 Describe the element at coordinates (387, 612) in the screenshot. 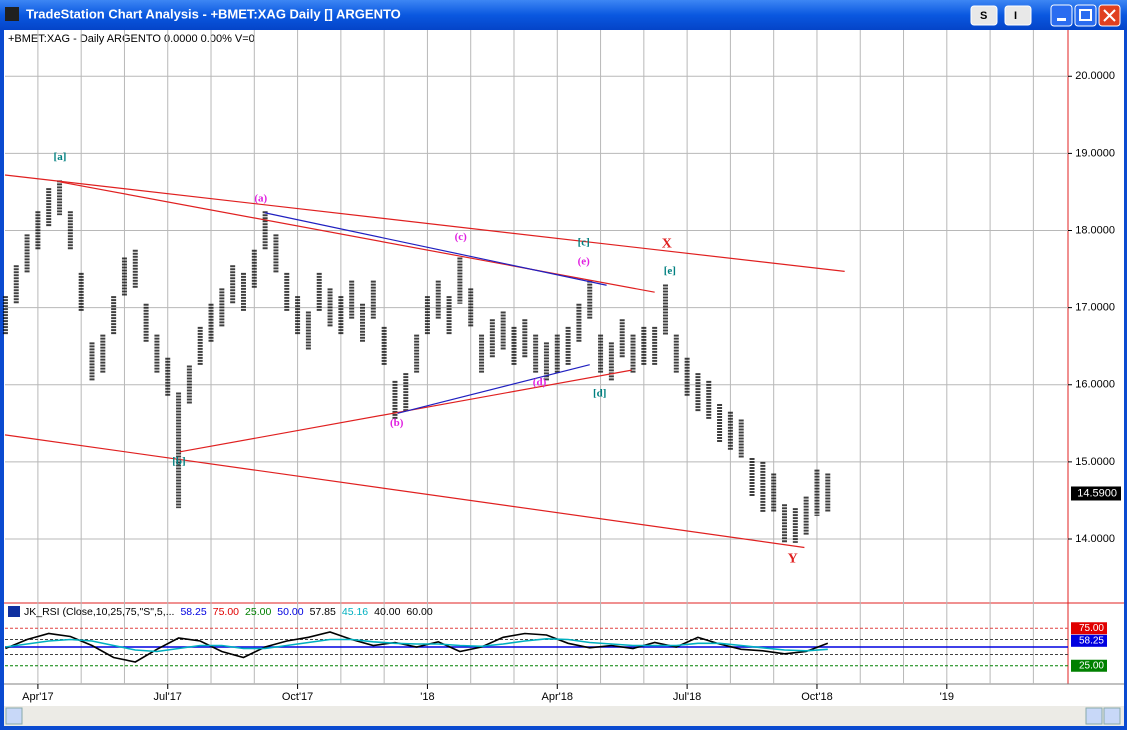

I see `rsi-legend-item: 40.00` at that location.